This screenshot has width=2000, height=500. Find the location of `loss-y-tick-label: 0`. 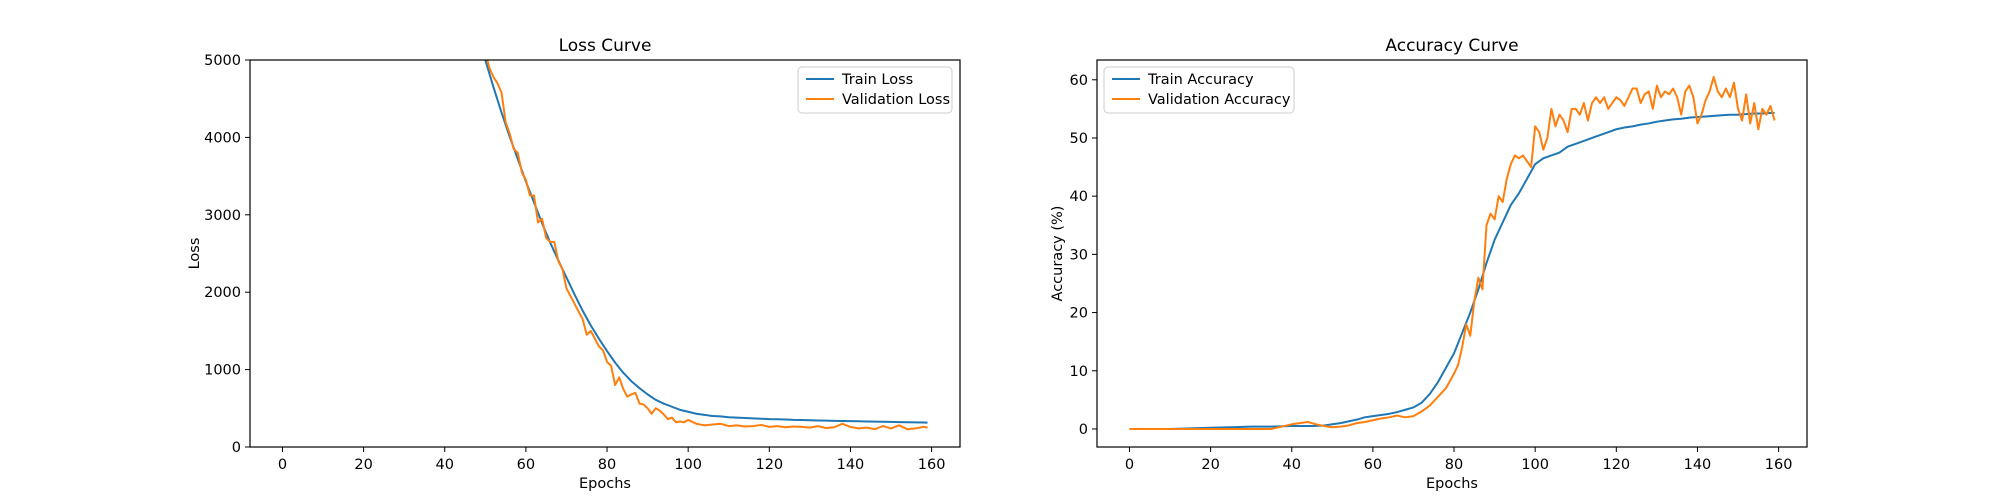

loss-y-tick-label: 0 is located at coordinates (236, 448).